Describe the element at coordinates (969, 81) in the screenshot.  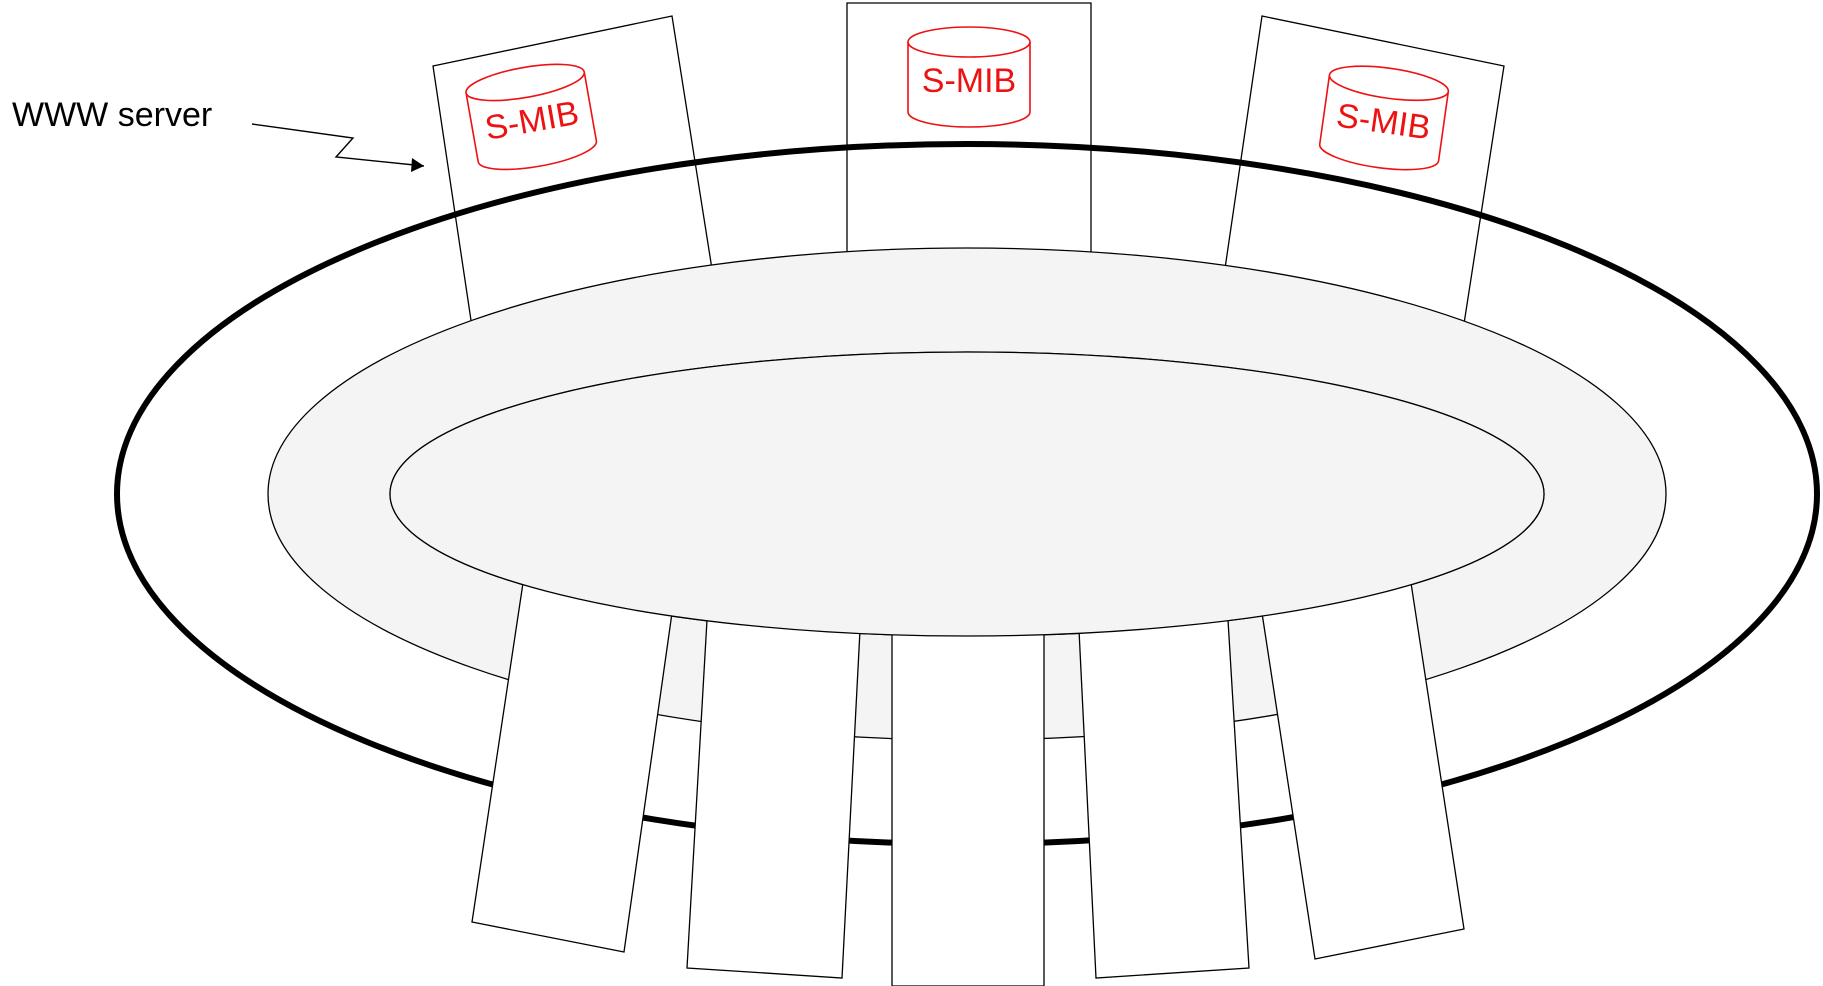
I see `database-label: S-MIB` at that location.